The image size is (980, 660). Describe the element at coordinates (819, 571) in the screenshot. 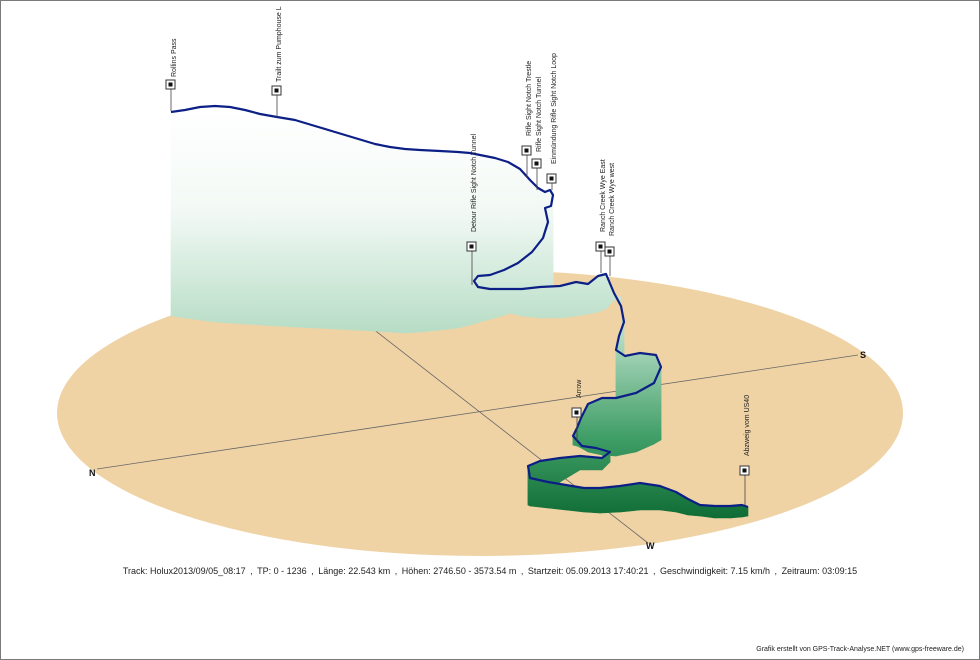

I see `stat-duration: Zeitraum: 03:09:15` at that location.